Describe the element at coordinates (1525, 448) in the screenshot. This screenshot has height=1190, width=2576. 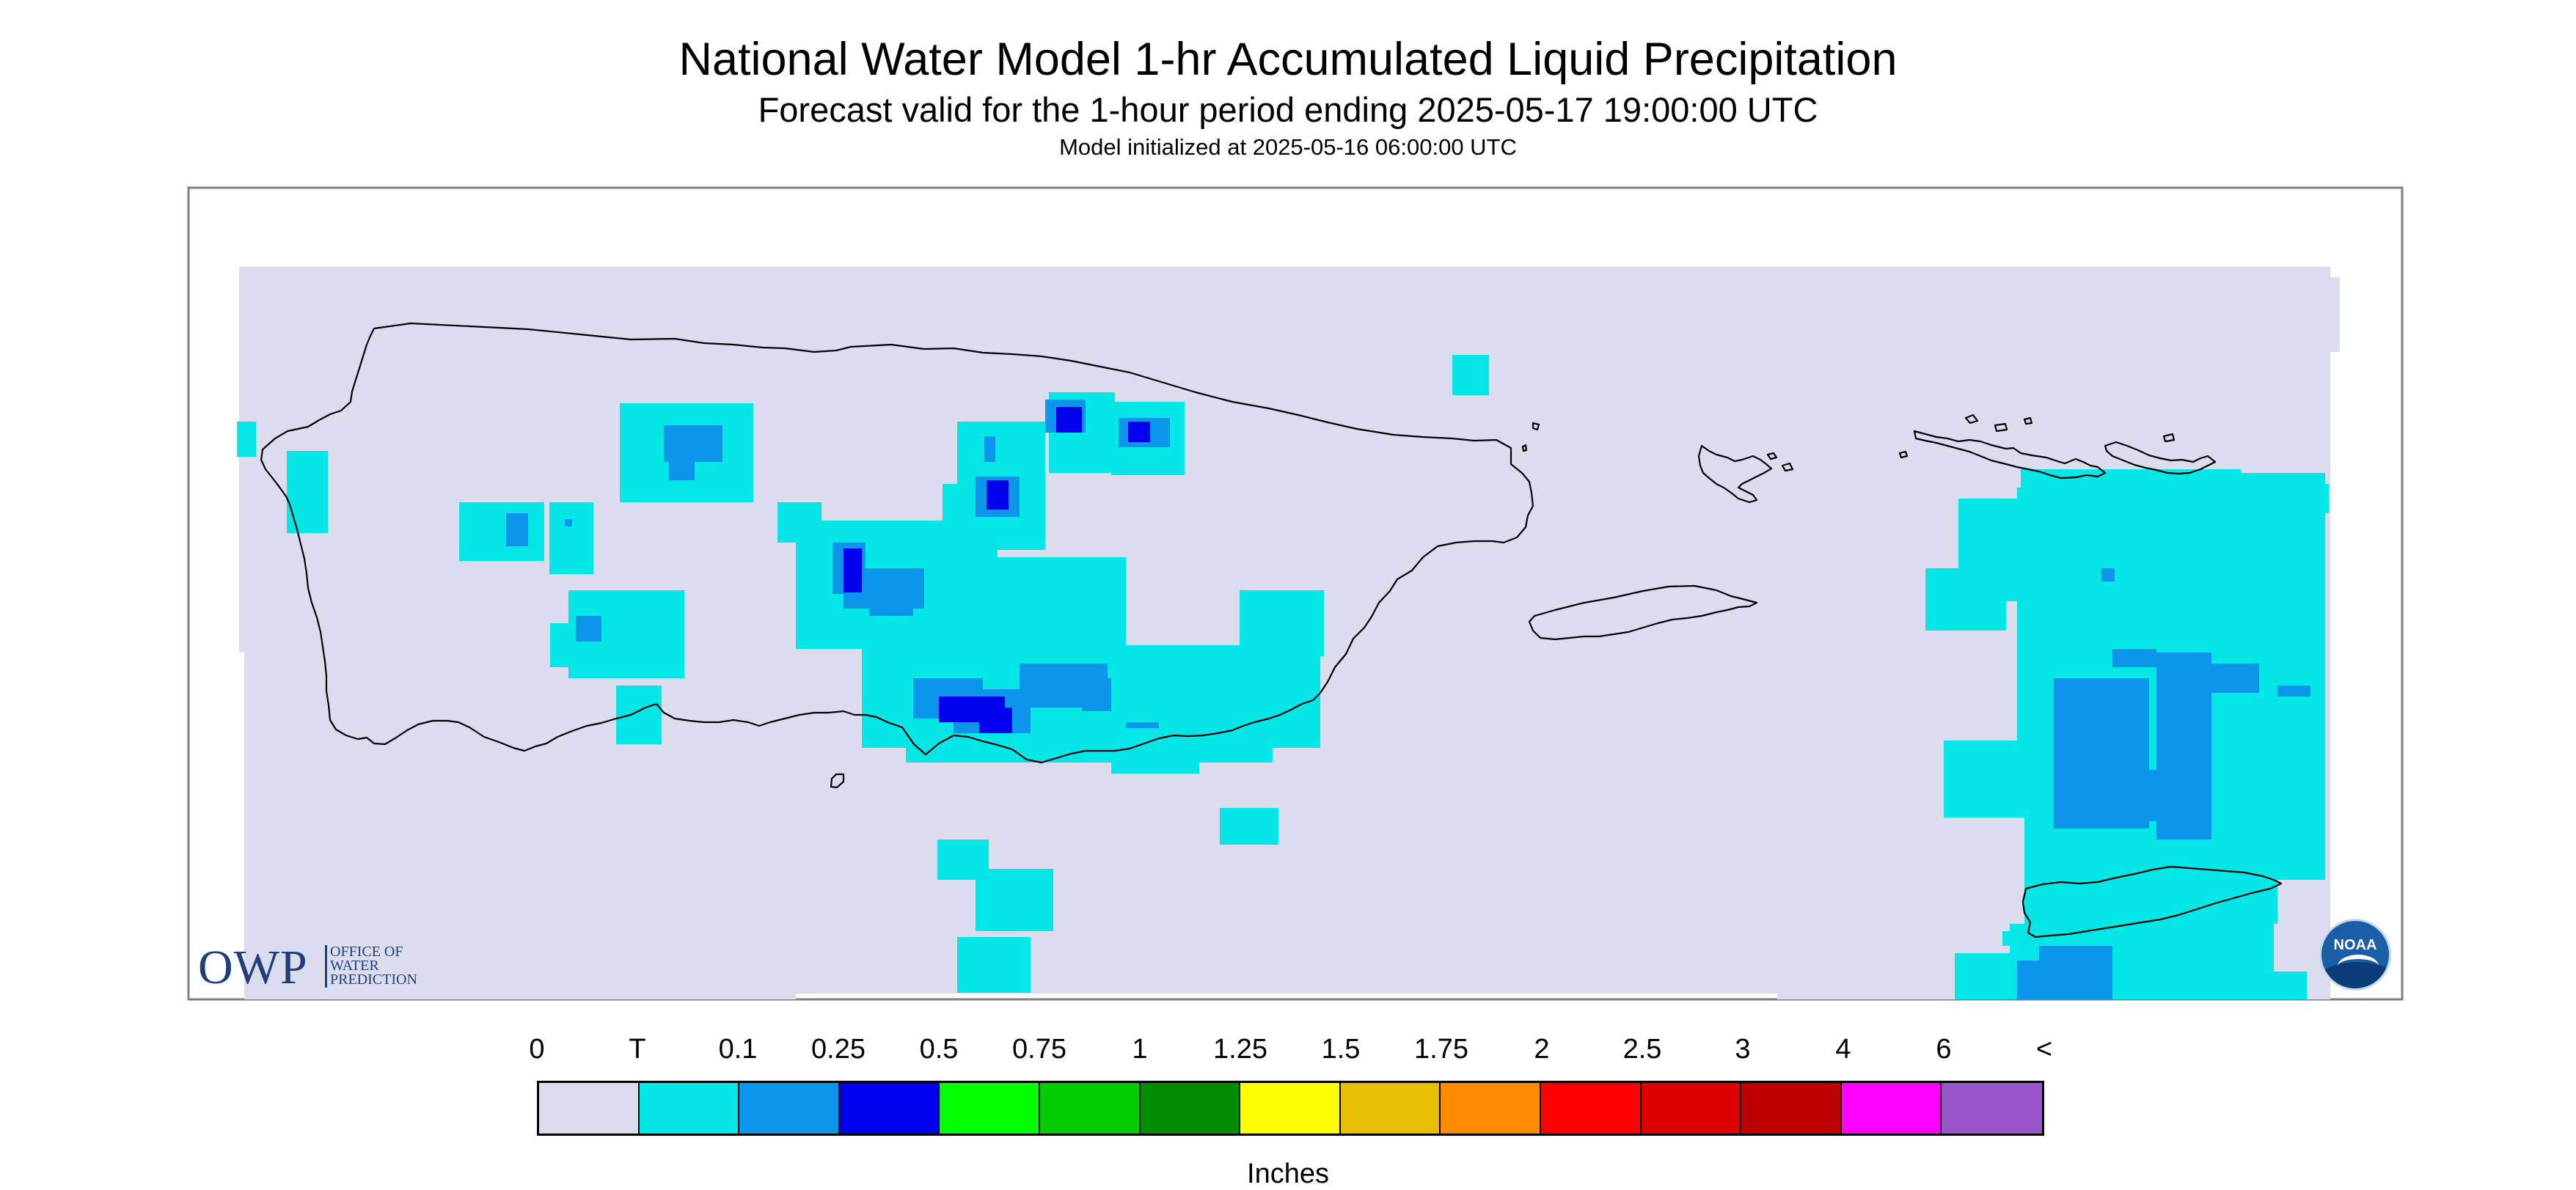
I see `small-cay` at that location.